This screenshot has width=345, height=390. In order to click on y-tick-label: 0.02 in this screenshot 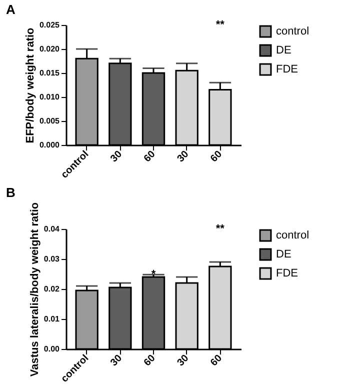, I will do `click(52, 289)`.